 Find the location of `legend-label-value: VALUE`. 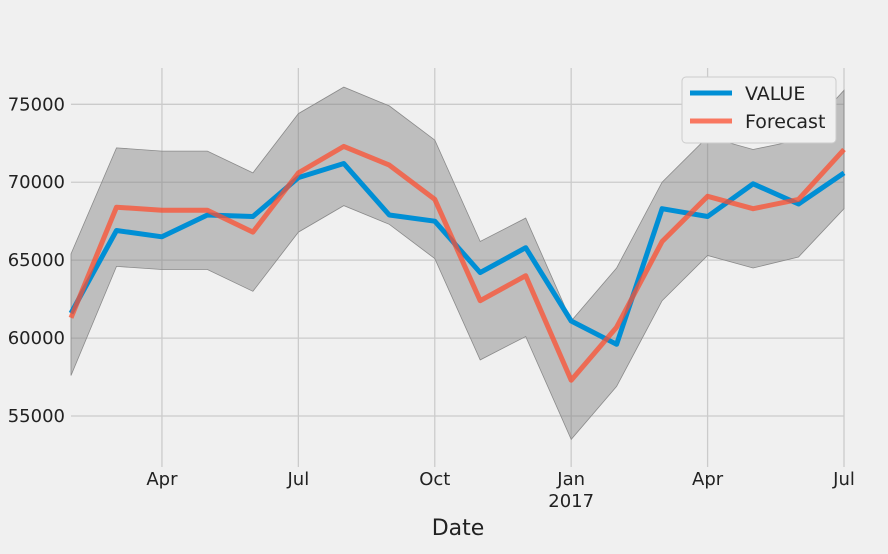

legend-label-value: VALUE is located at coordinates (775, 94).